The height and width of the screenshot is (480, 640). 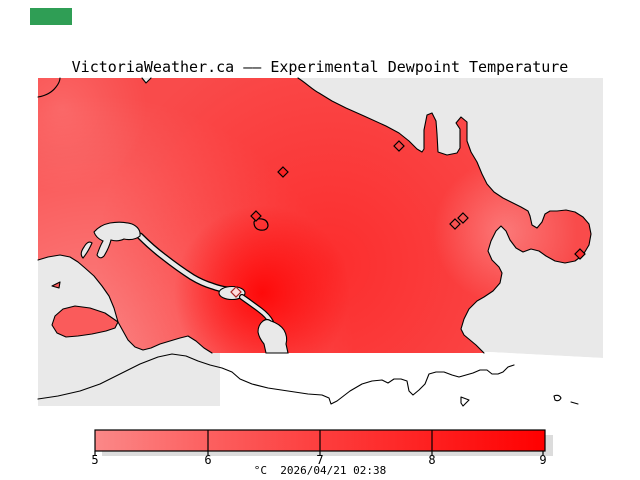 I want to click on colorbar-tick-label: 8, so click(x=432, y=460).